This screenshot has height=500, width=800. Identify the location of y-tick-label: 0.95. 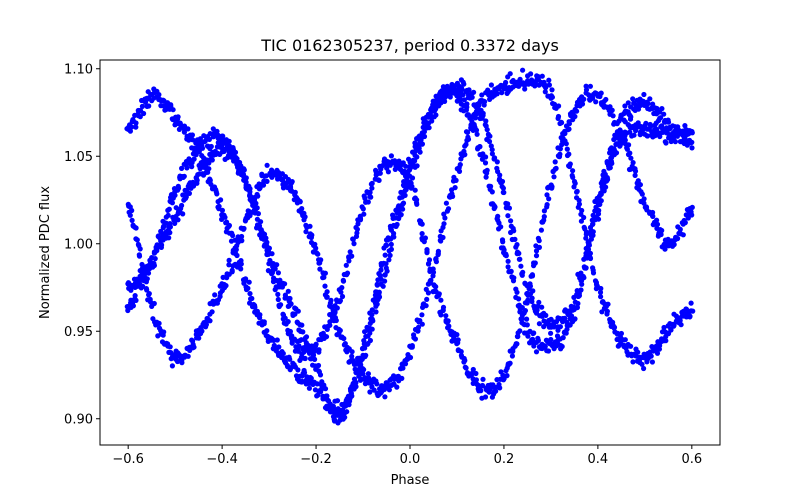
(78, 332).